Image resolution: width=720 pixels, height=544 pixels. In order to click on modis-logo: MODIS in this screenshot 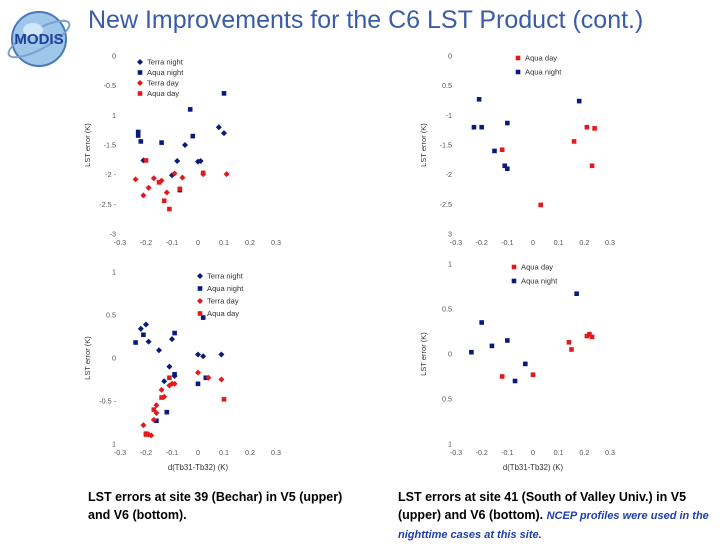, I will do `click(39, 39)`.